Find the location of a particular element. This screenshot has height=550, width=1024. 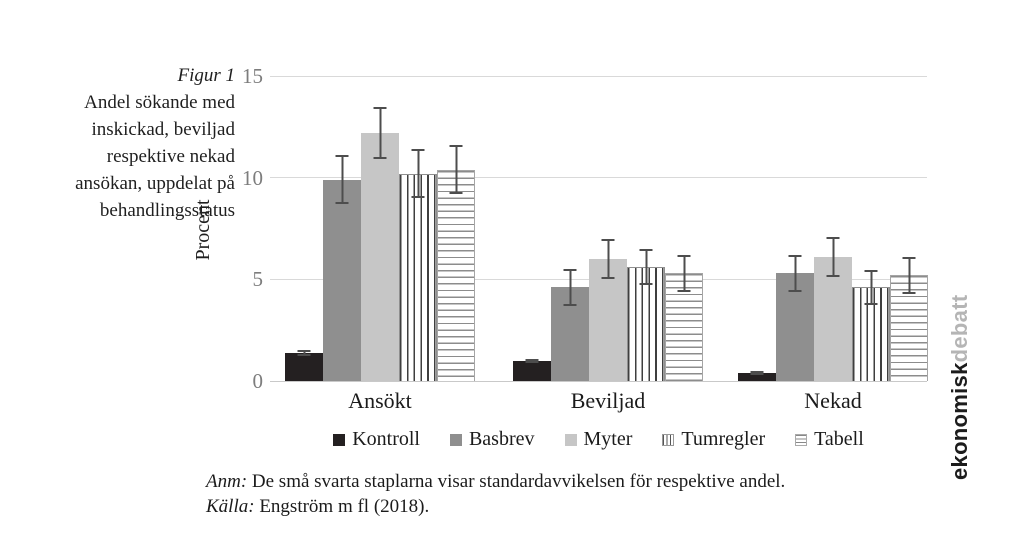

note-source-text: Engström m fl (2018). is located at coordinates (344, 506).